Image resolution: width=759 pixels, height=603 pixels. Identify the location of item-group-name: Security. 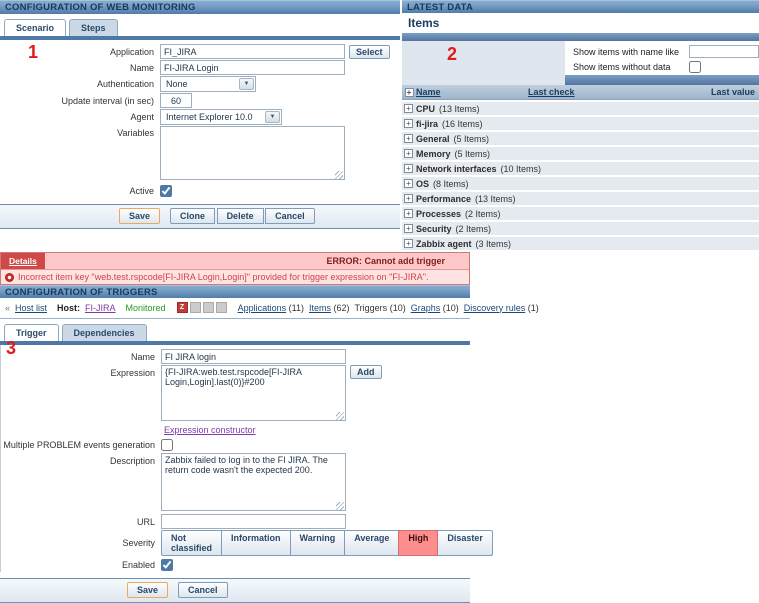
(434, 228).